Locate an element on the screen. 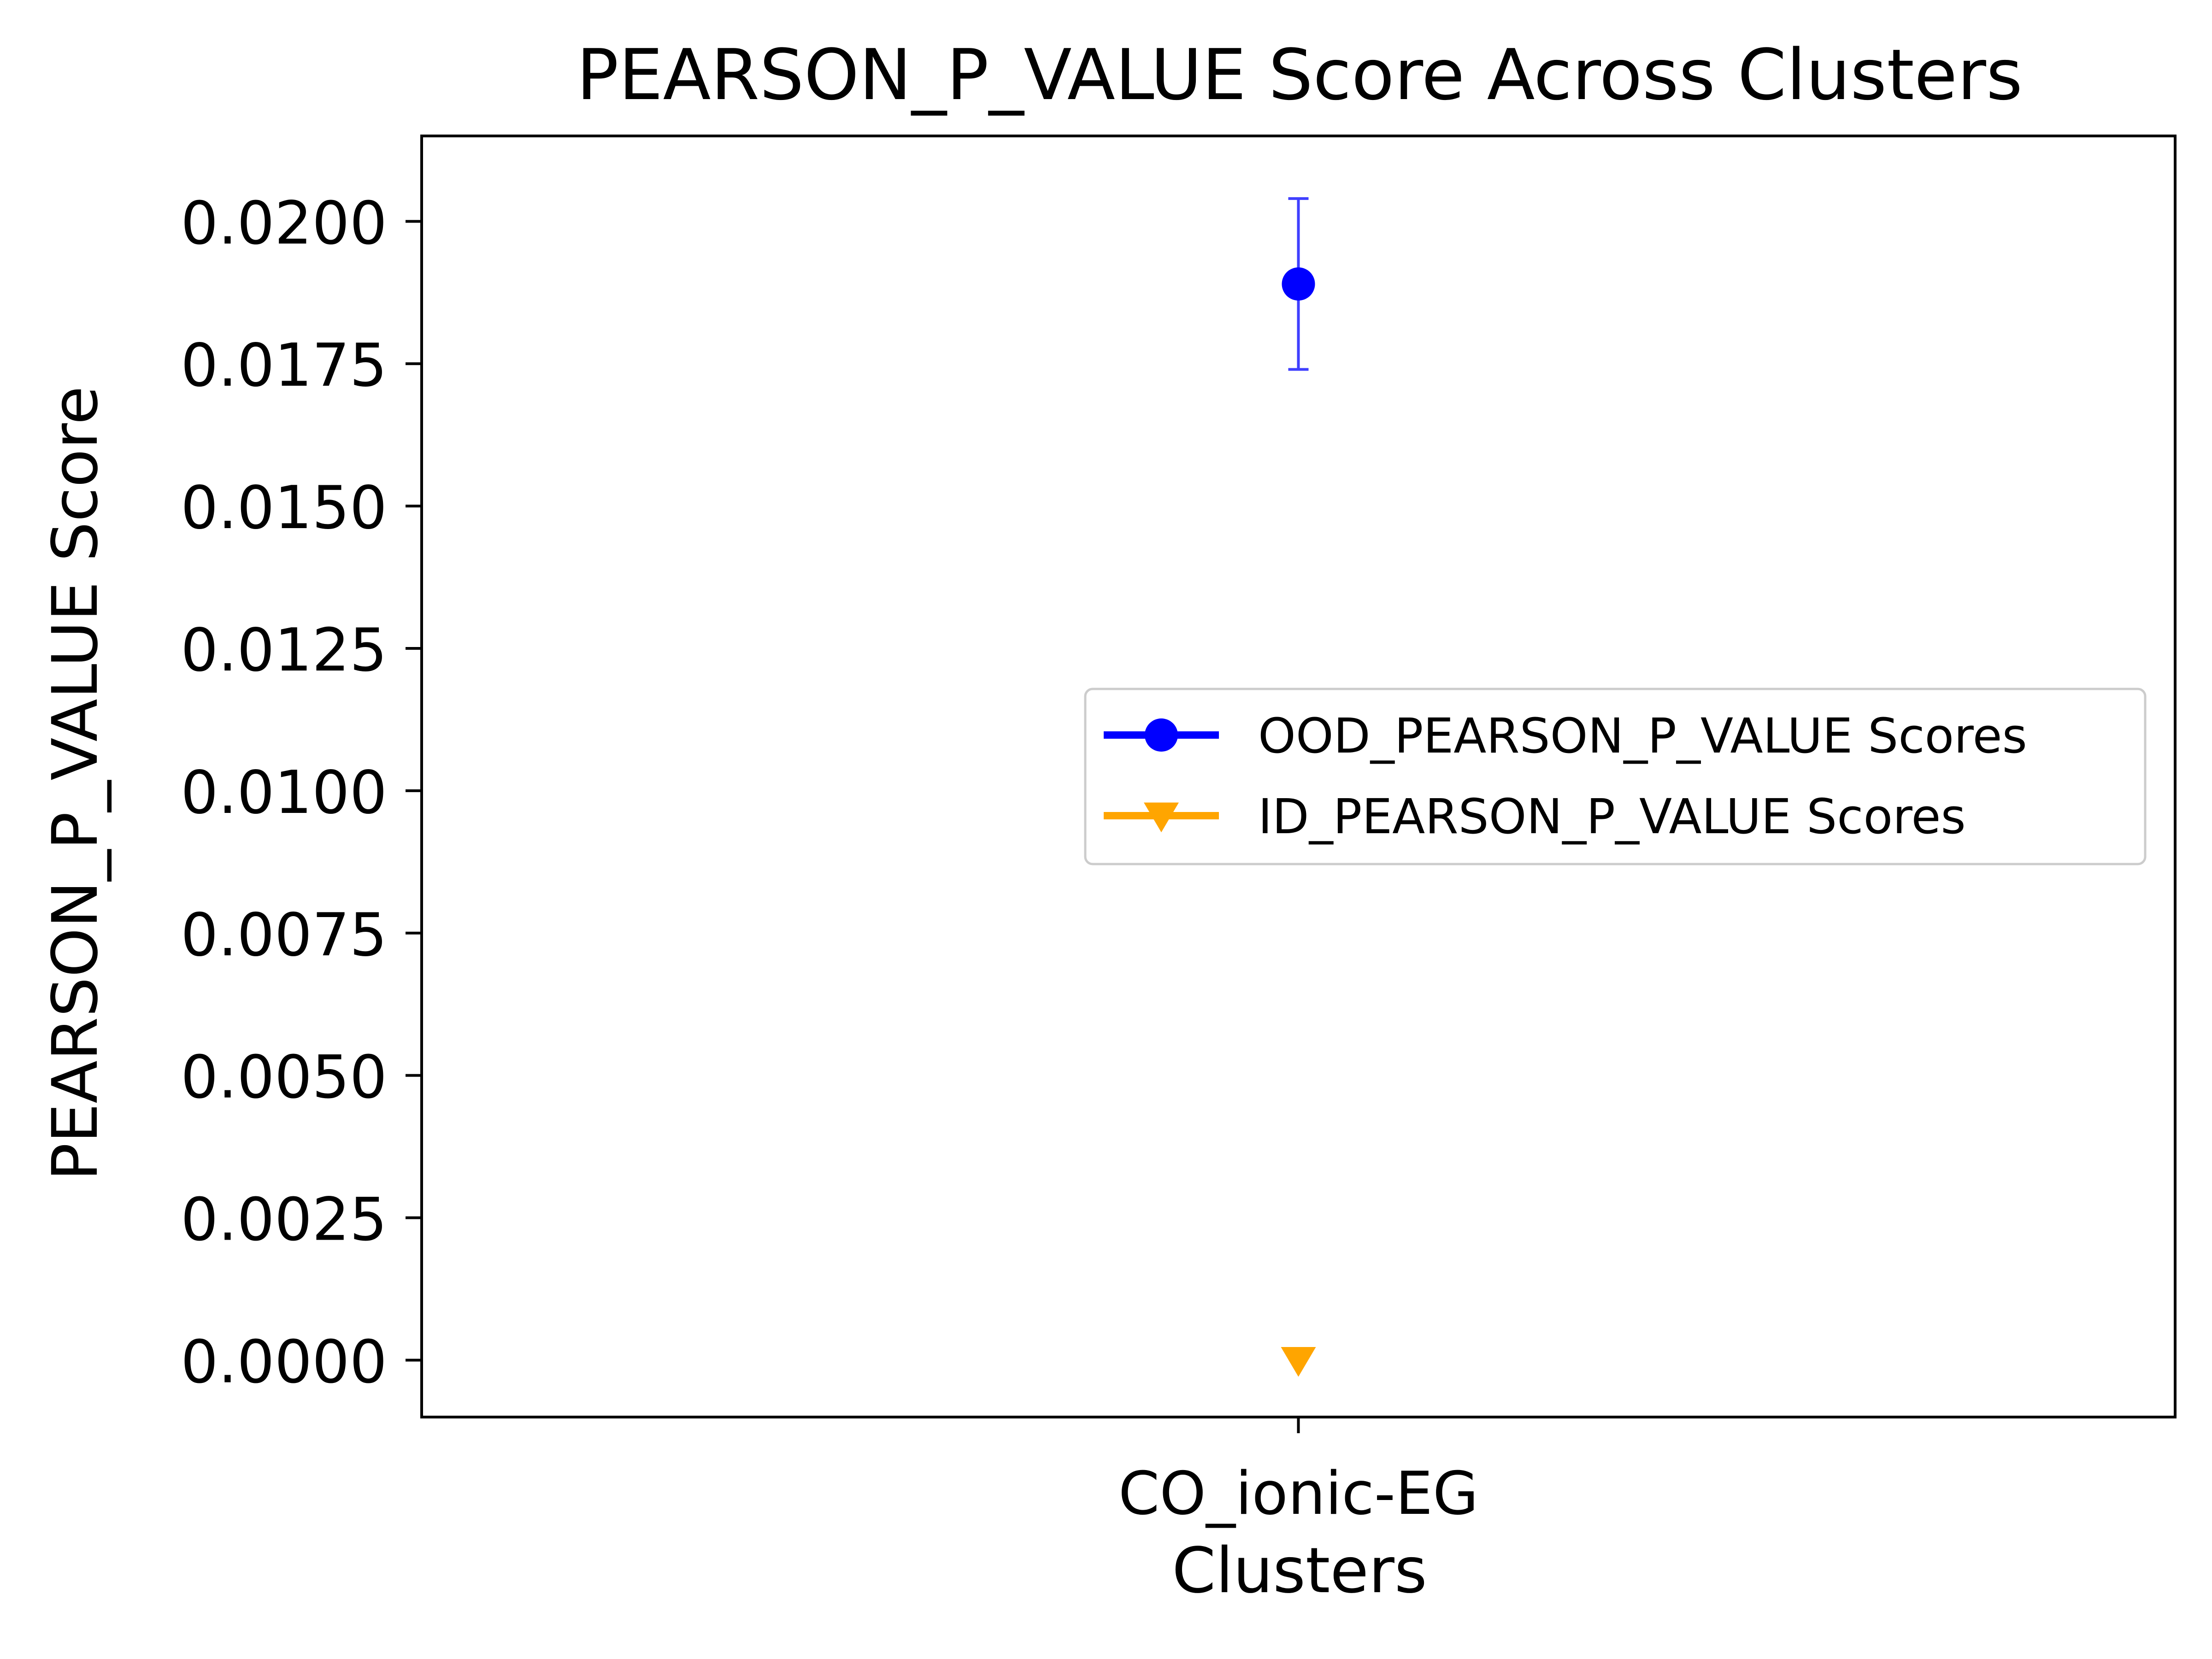 The width and height of the screenshot is (2212, 1659). y-tick-label: 0.0150 is located at coordinates (284, 508).